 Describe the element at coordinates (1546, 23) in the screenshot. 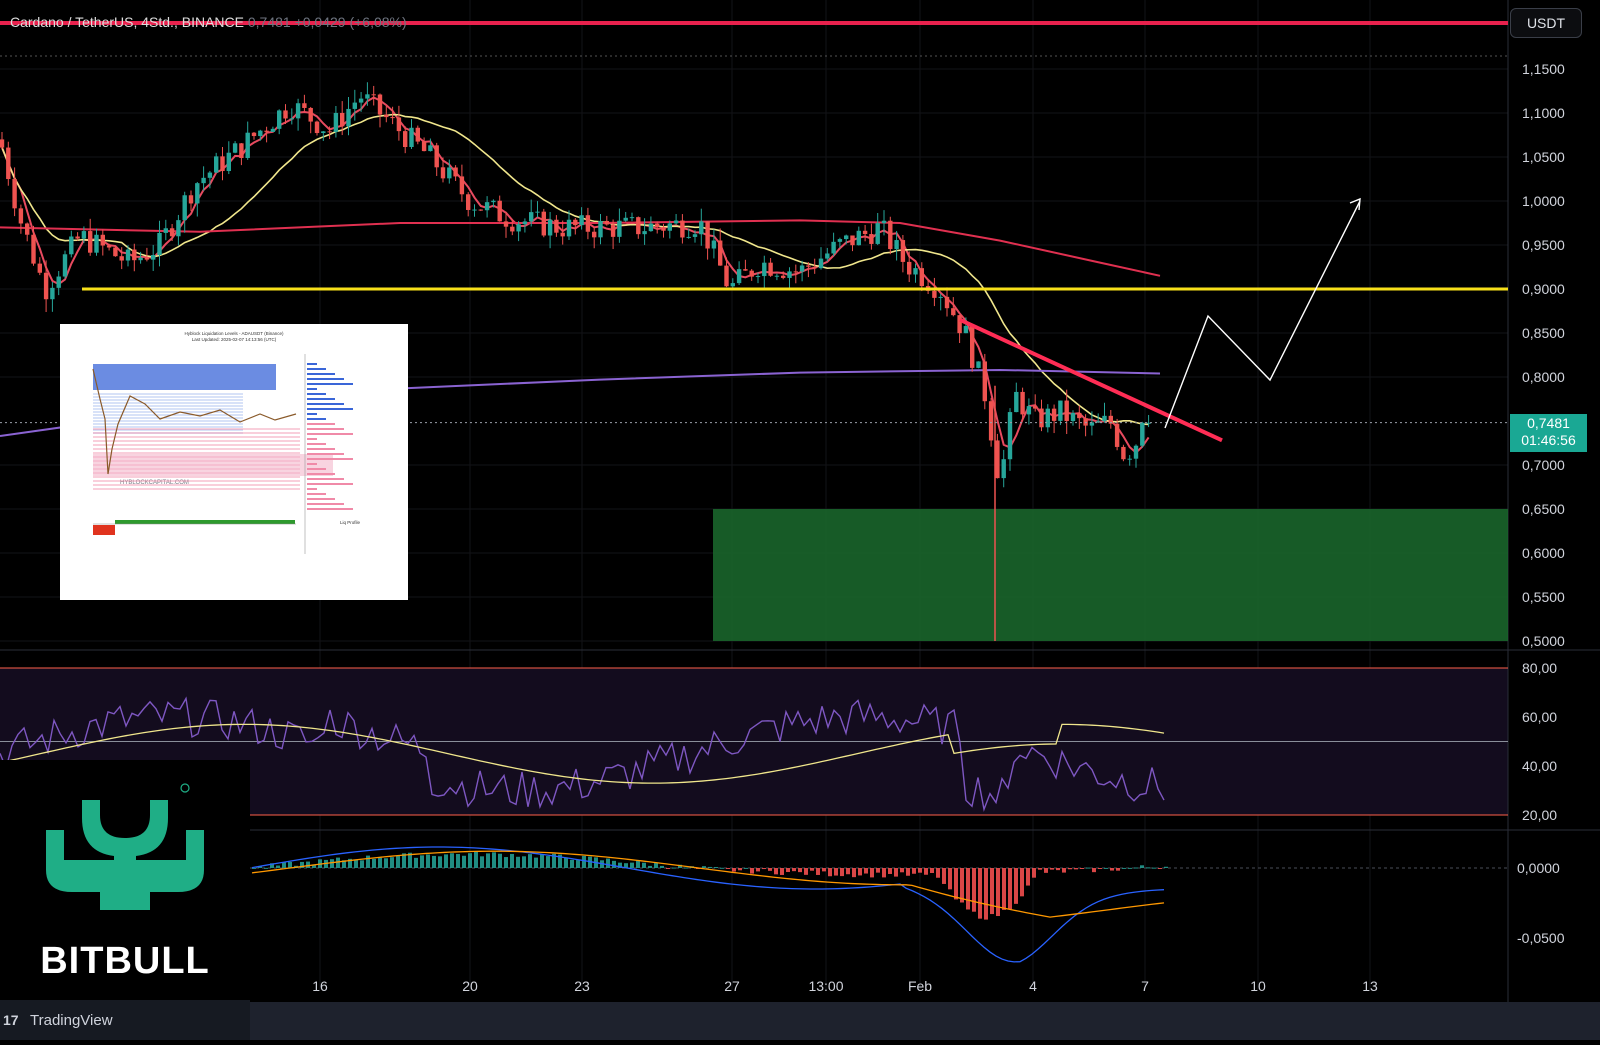

I see `currency-button: USDT` at that location.